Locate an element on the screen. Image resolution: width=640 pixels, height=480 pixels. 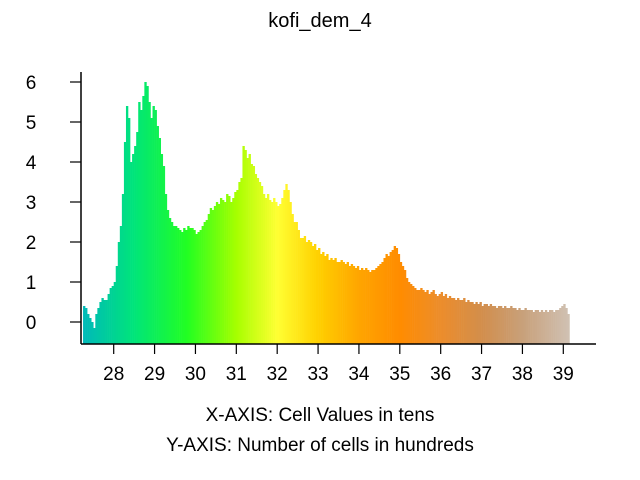
x-tick-label: 28 is located at coordinates (113, 374).